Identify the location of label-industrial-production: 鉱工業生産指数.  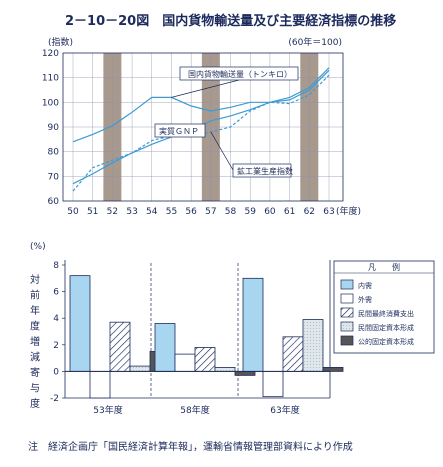
(265, 171).